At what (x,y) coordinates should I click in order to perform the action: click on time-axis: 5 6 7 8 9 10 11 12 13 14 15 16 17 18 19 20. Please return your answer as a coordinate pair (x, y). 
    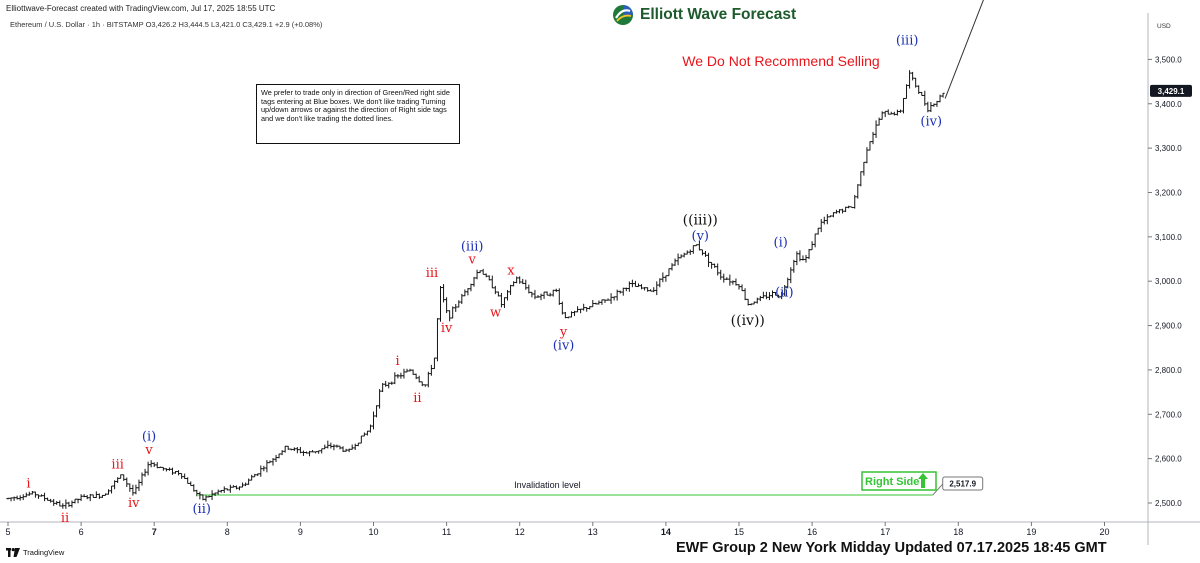
    Looking at the image, I should click on (574, 529).